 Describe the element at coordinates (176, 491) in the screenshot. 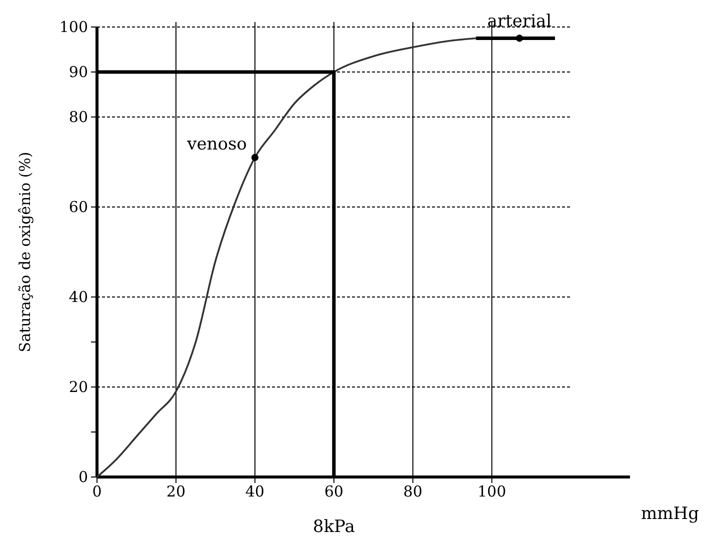

I see `x-tick-label: 20` at that location.